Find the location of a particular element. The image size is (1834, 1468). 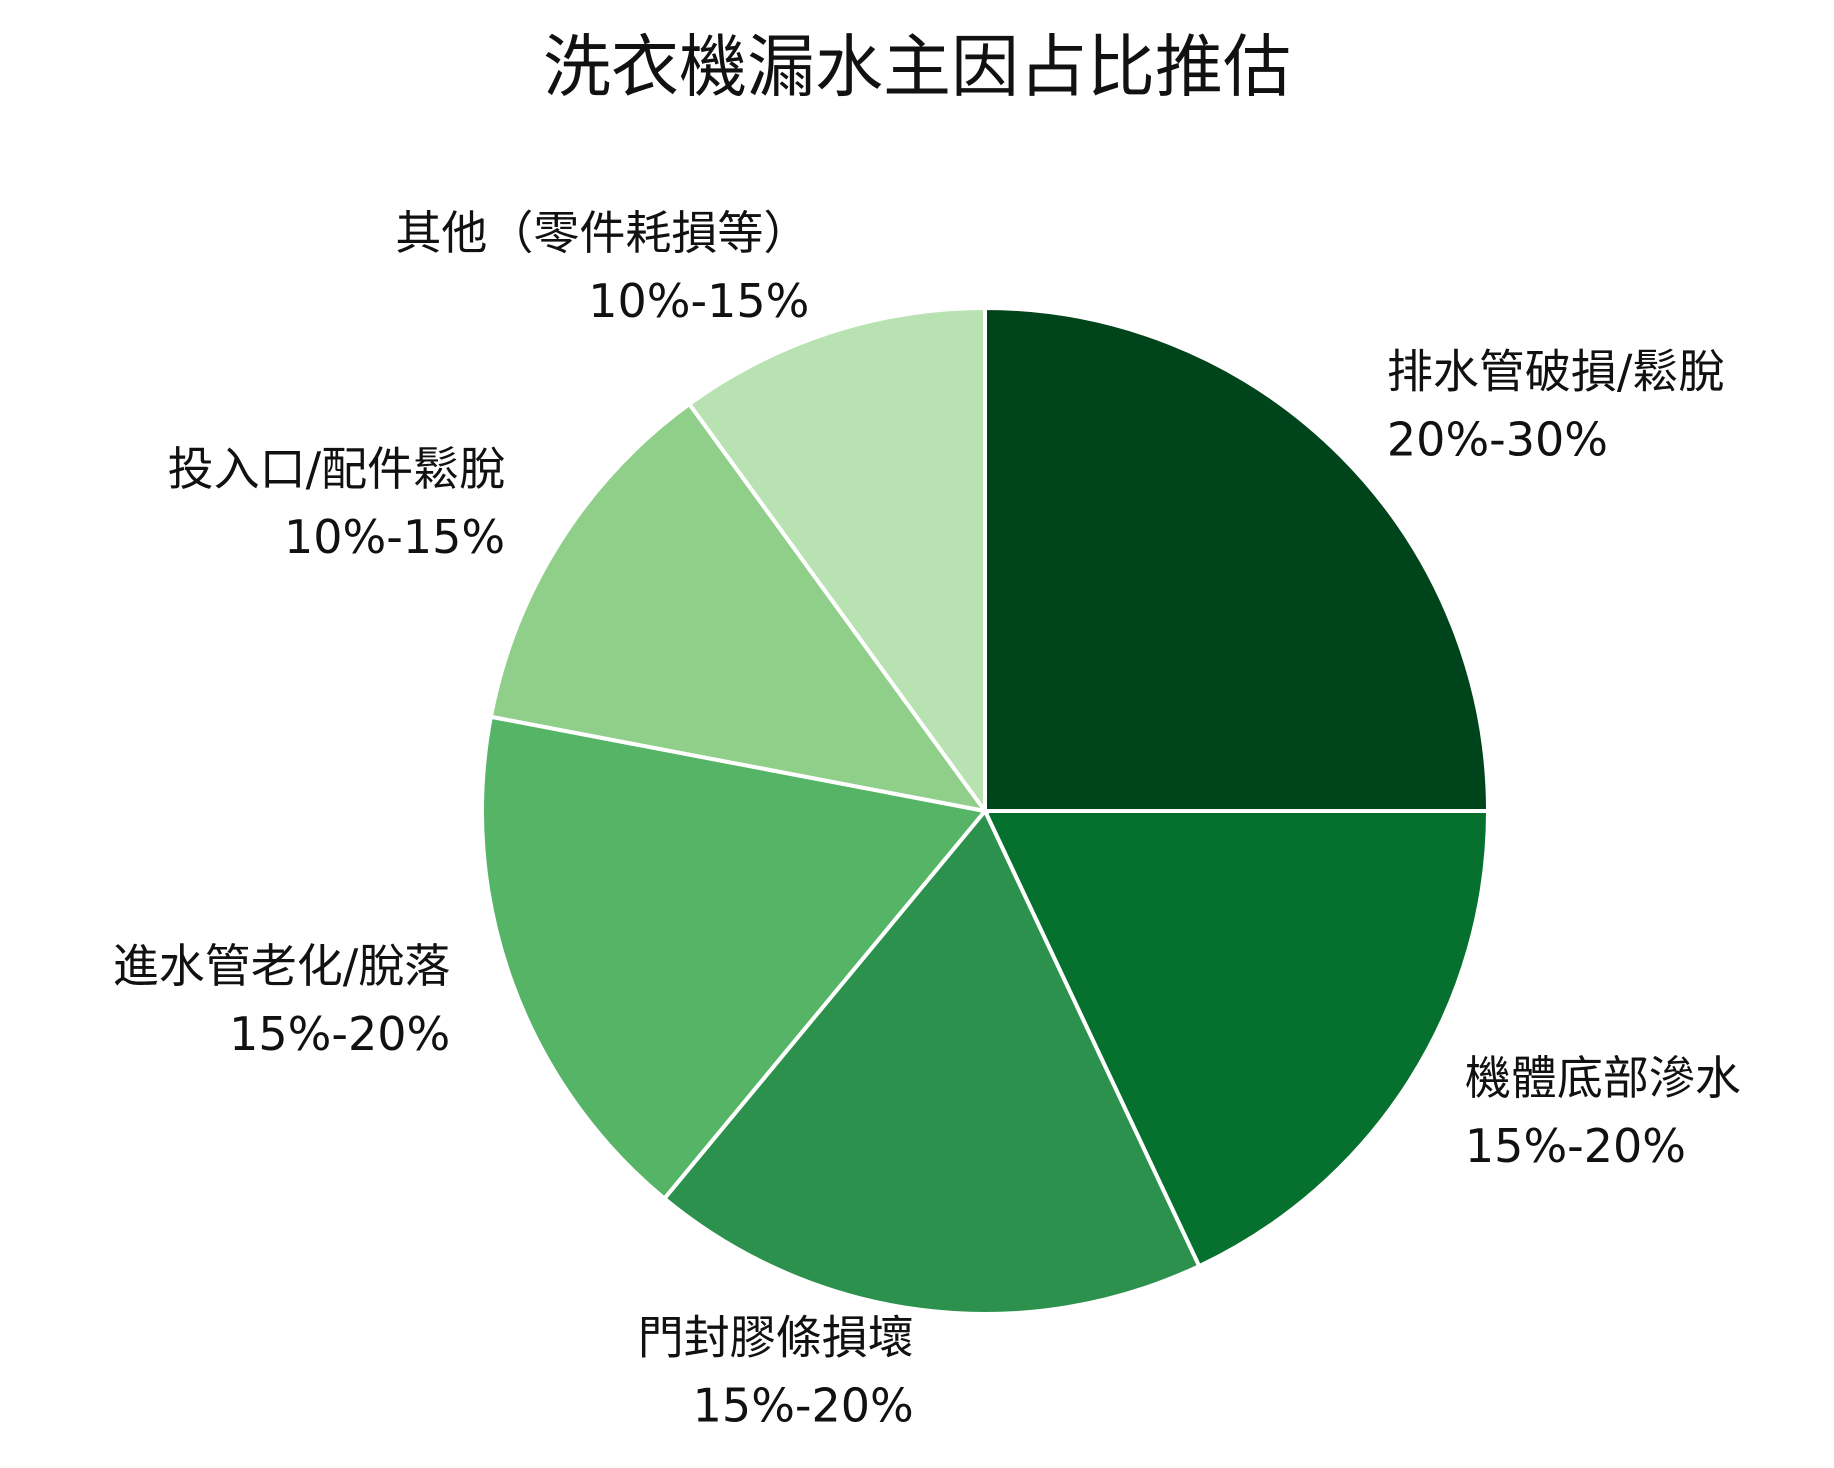

slice-label: 門封膠條損壞 is located at coordinates (776, 1337).